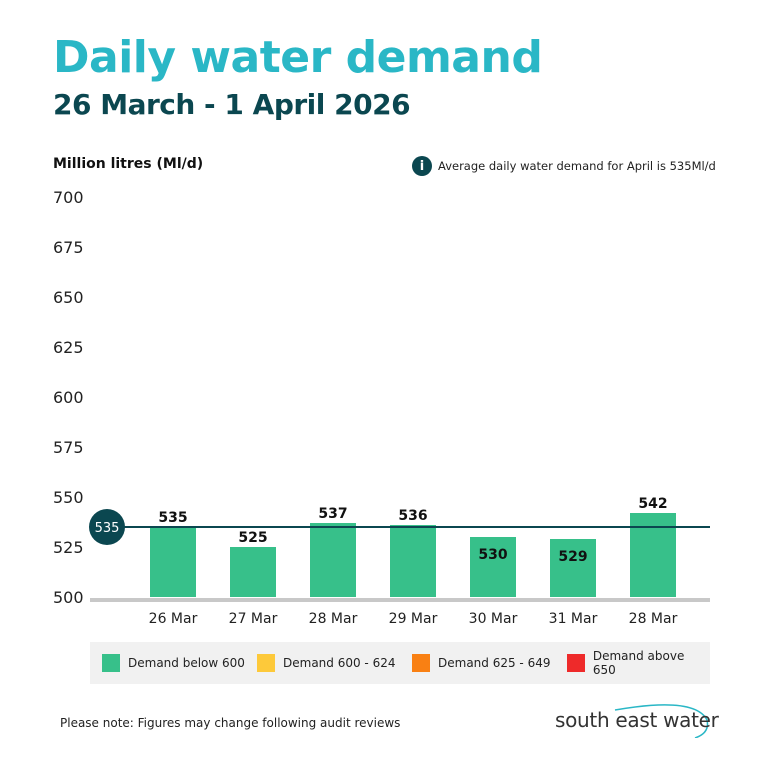  I want to click on y-tick-label: 550, so click(68, 497).